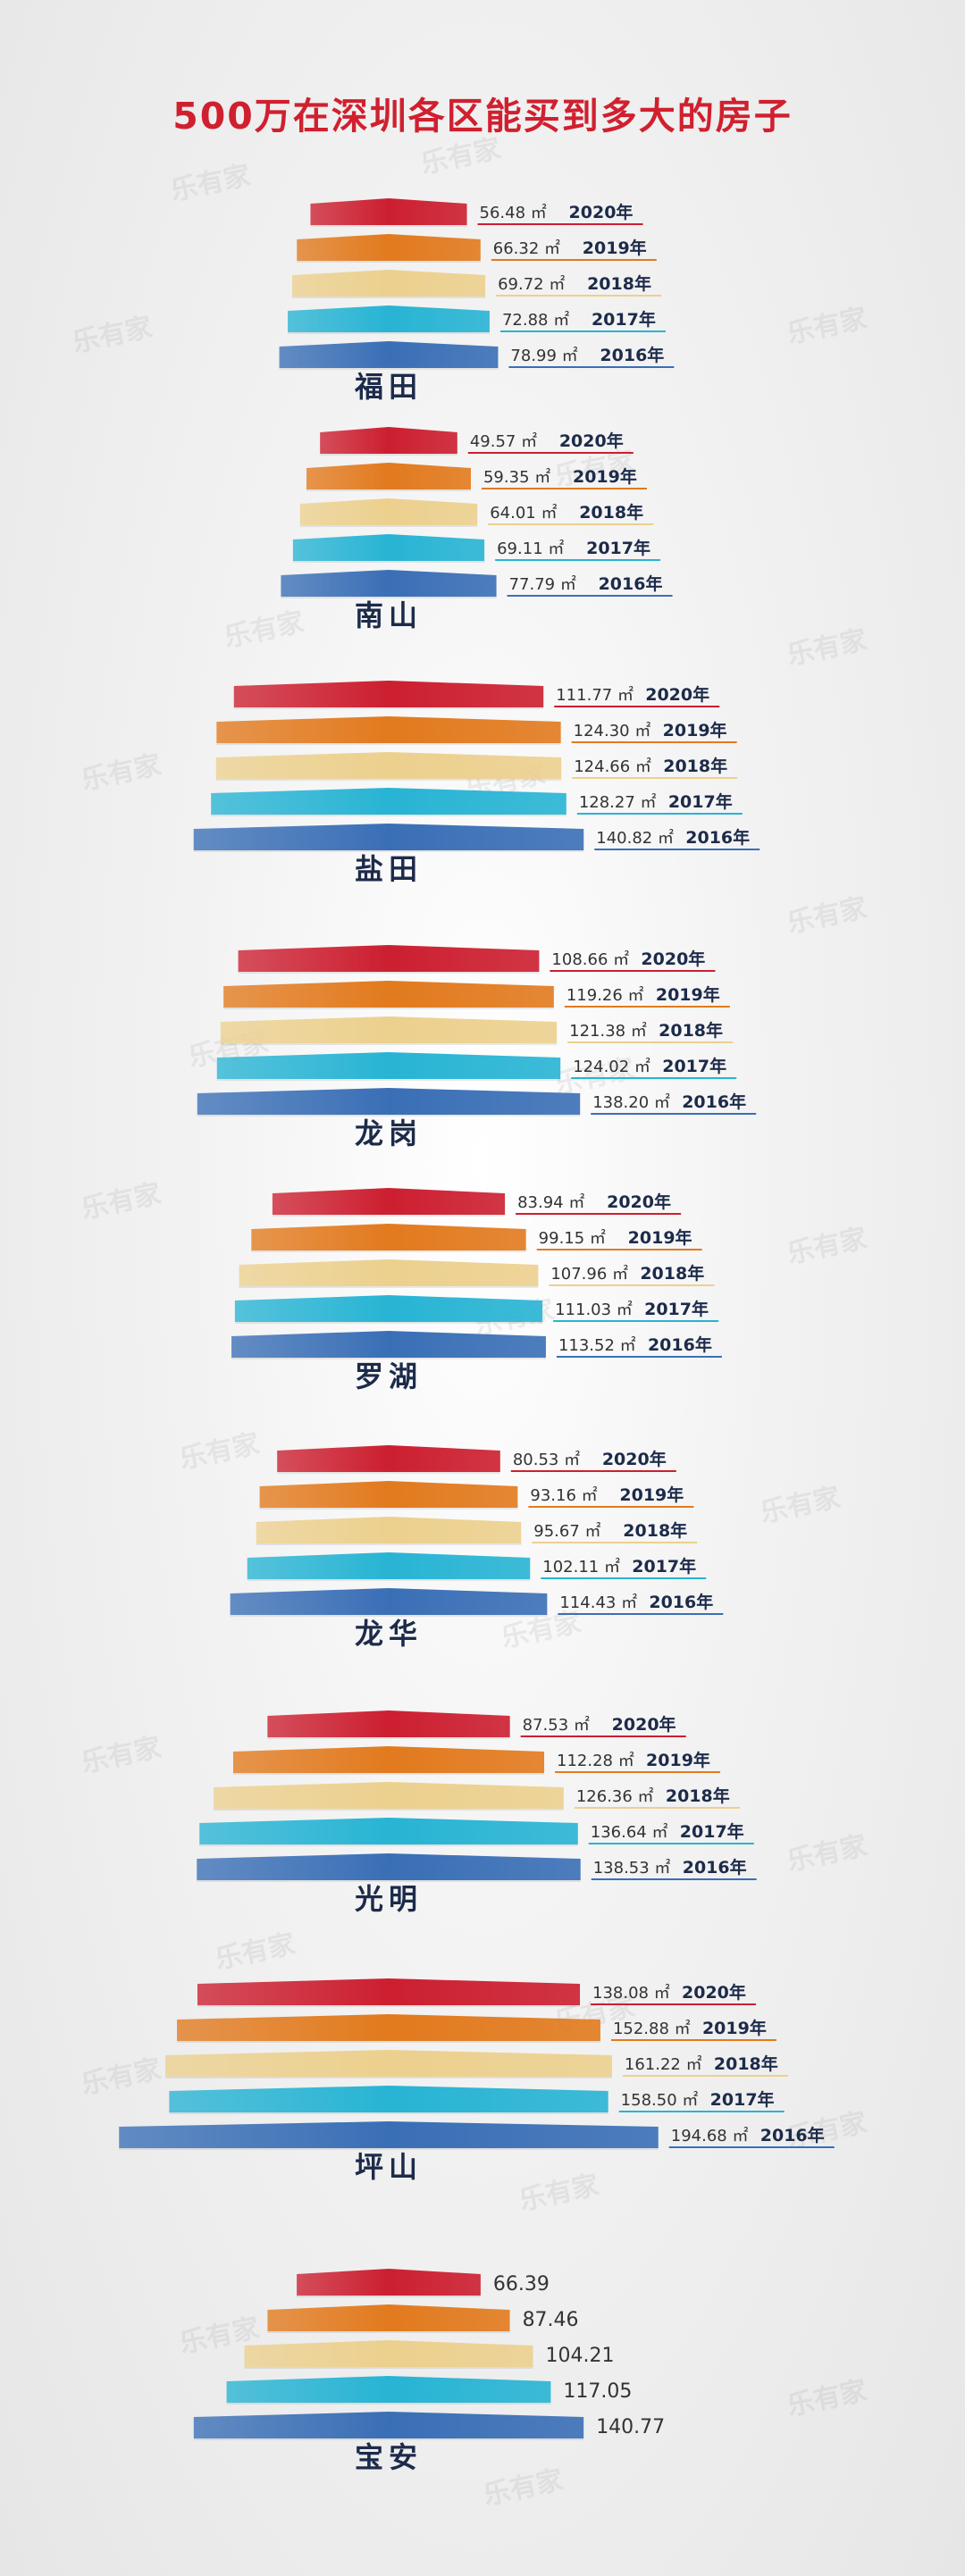 The width and height of the screenshot is (965, 2576). I want to click on value-label: 124.02 ㎡, so click(611, 1067).